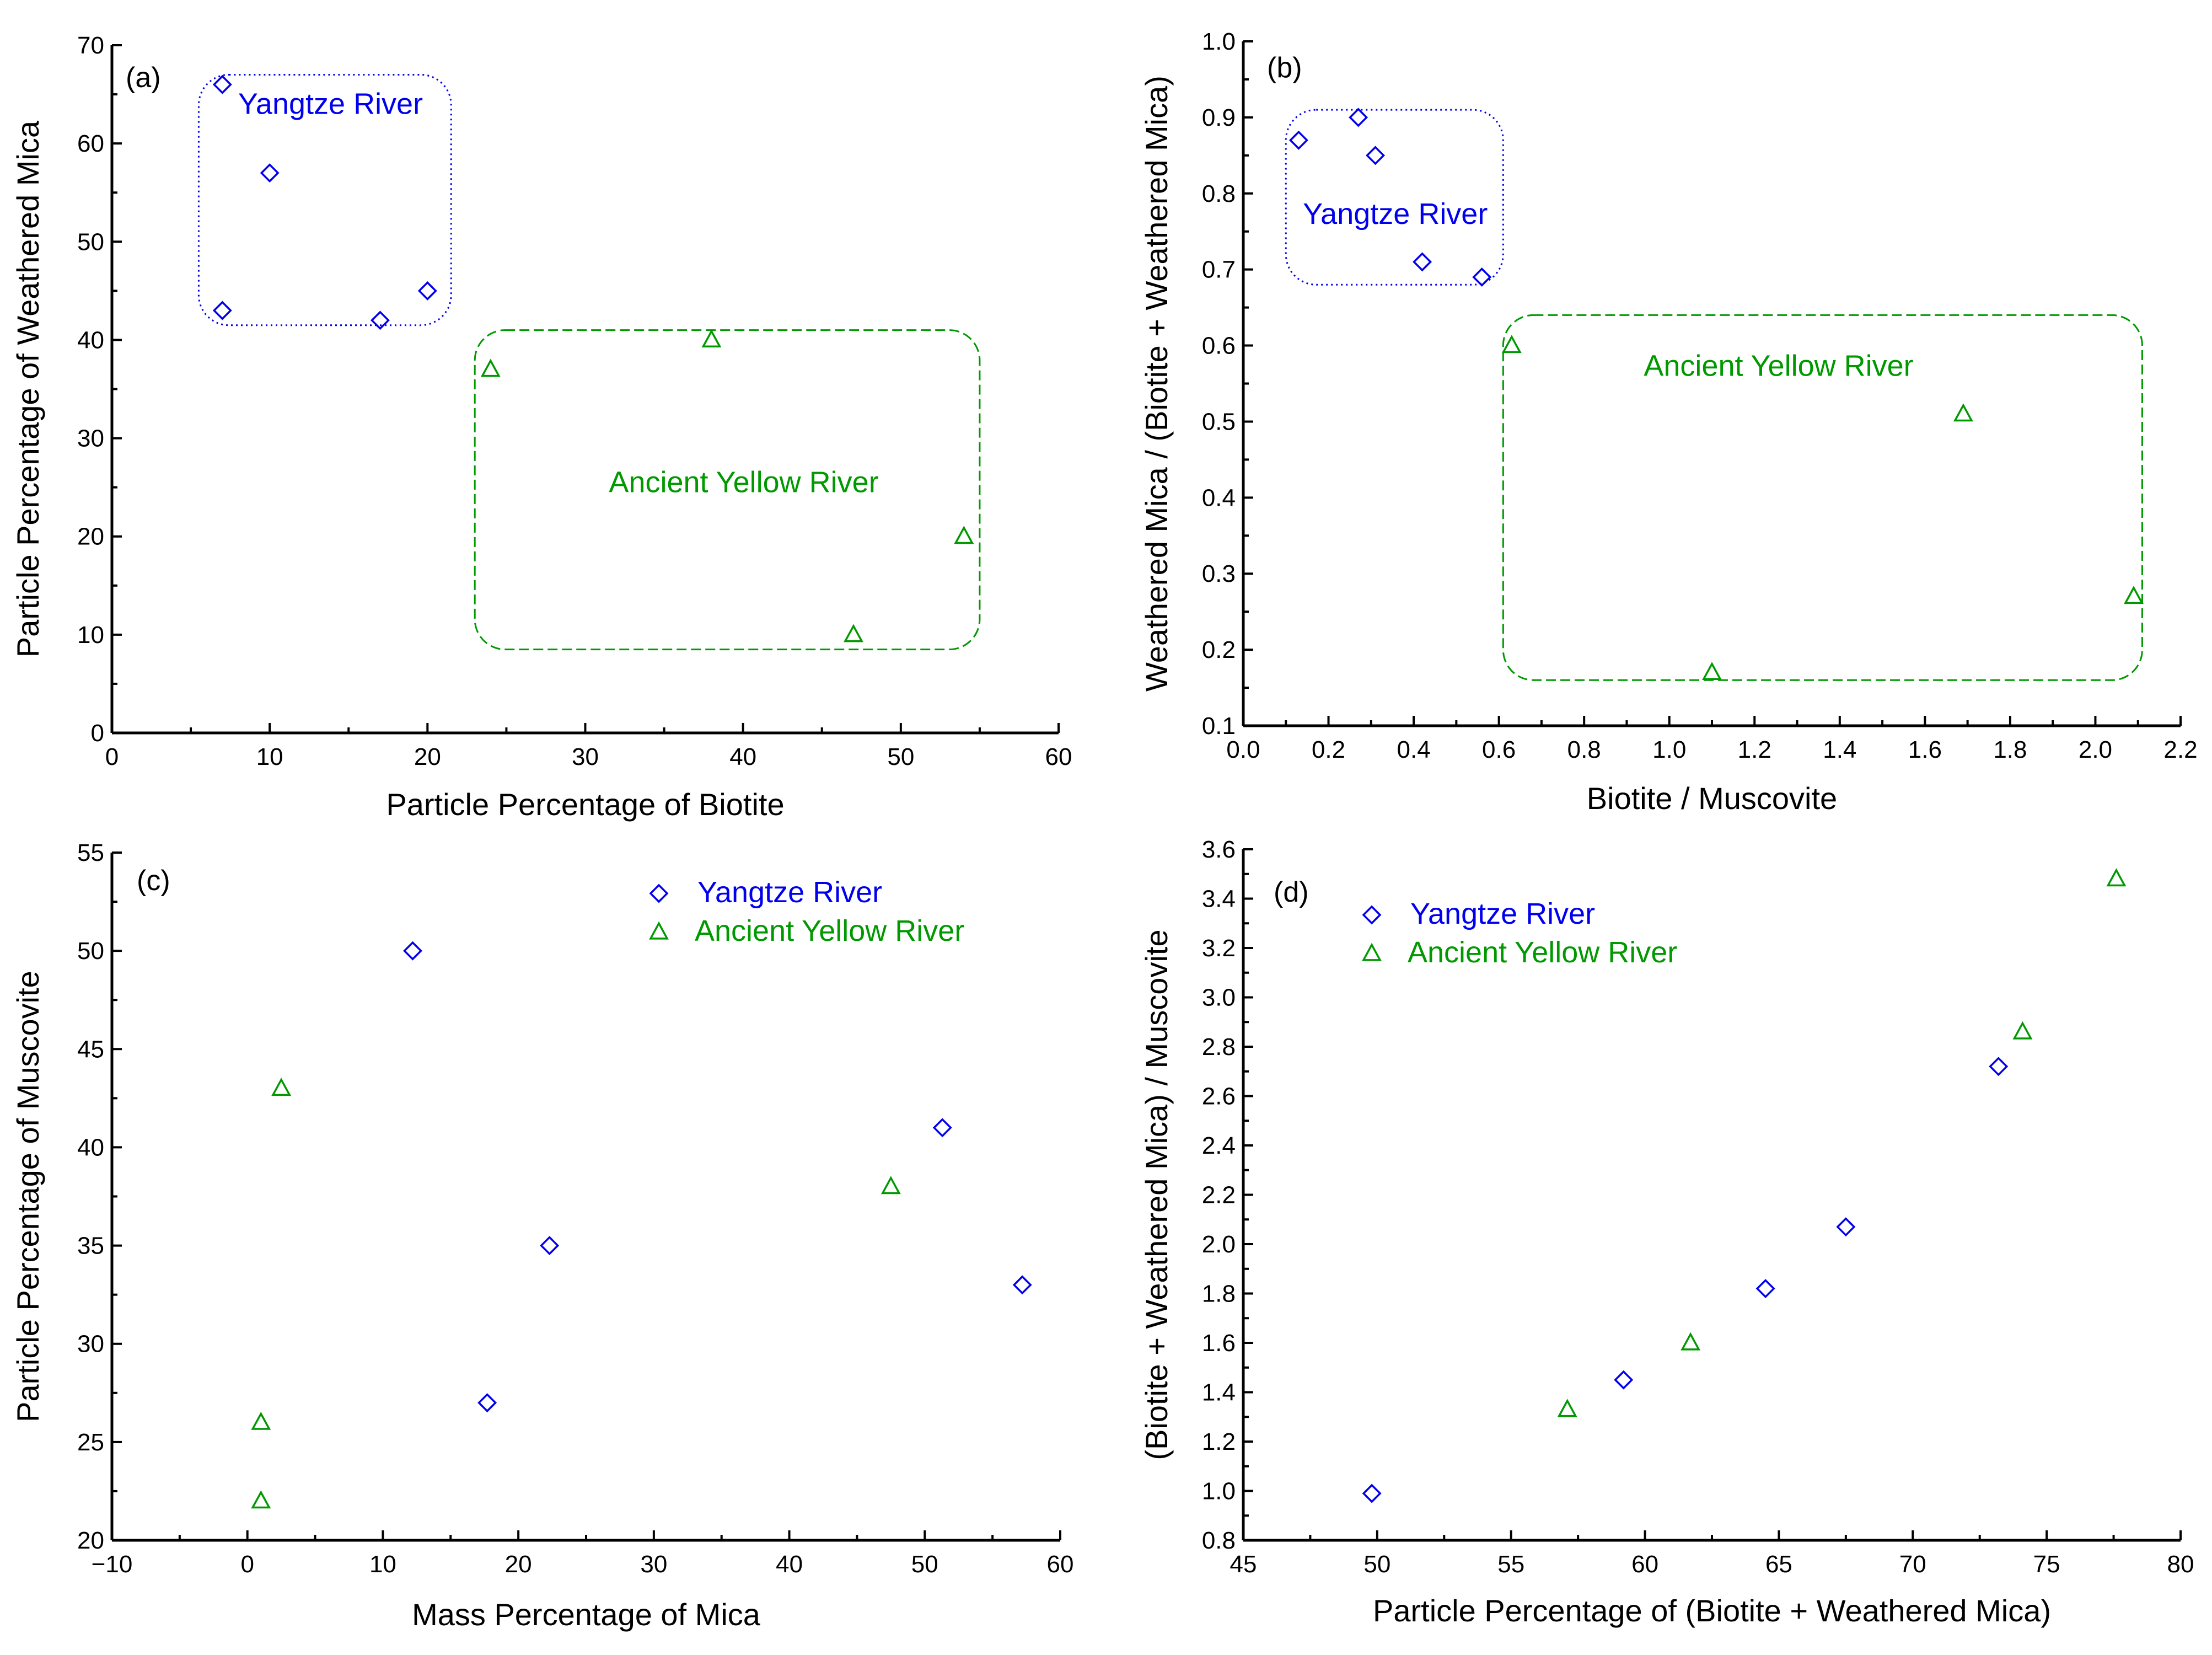 The width and height of the screenshot is (2212, 1655). What do you see at coordinates (1219, 346) in the screenshot?
I see `y-tick-label: 0.6` at bounding box center [1219, 346].